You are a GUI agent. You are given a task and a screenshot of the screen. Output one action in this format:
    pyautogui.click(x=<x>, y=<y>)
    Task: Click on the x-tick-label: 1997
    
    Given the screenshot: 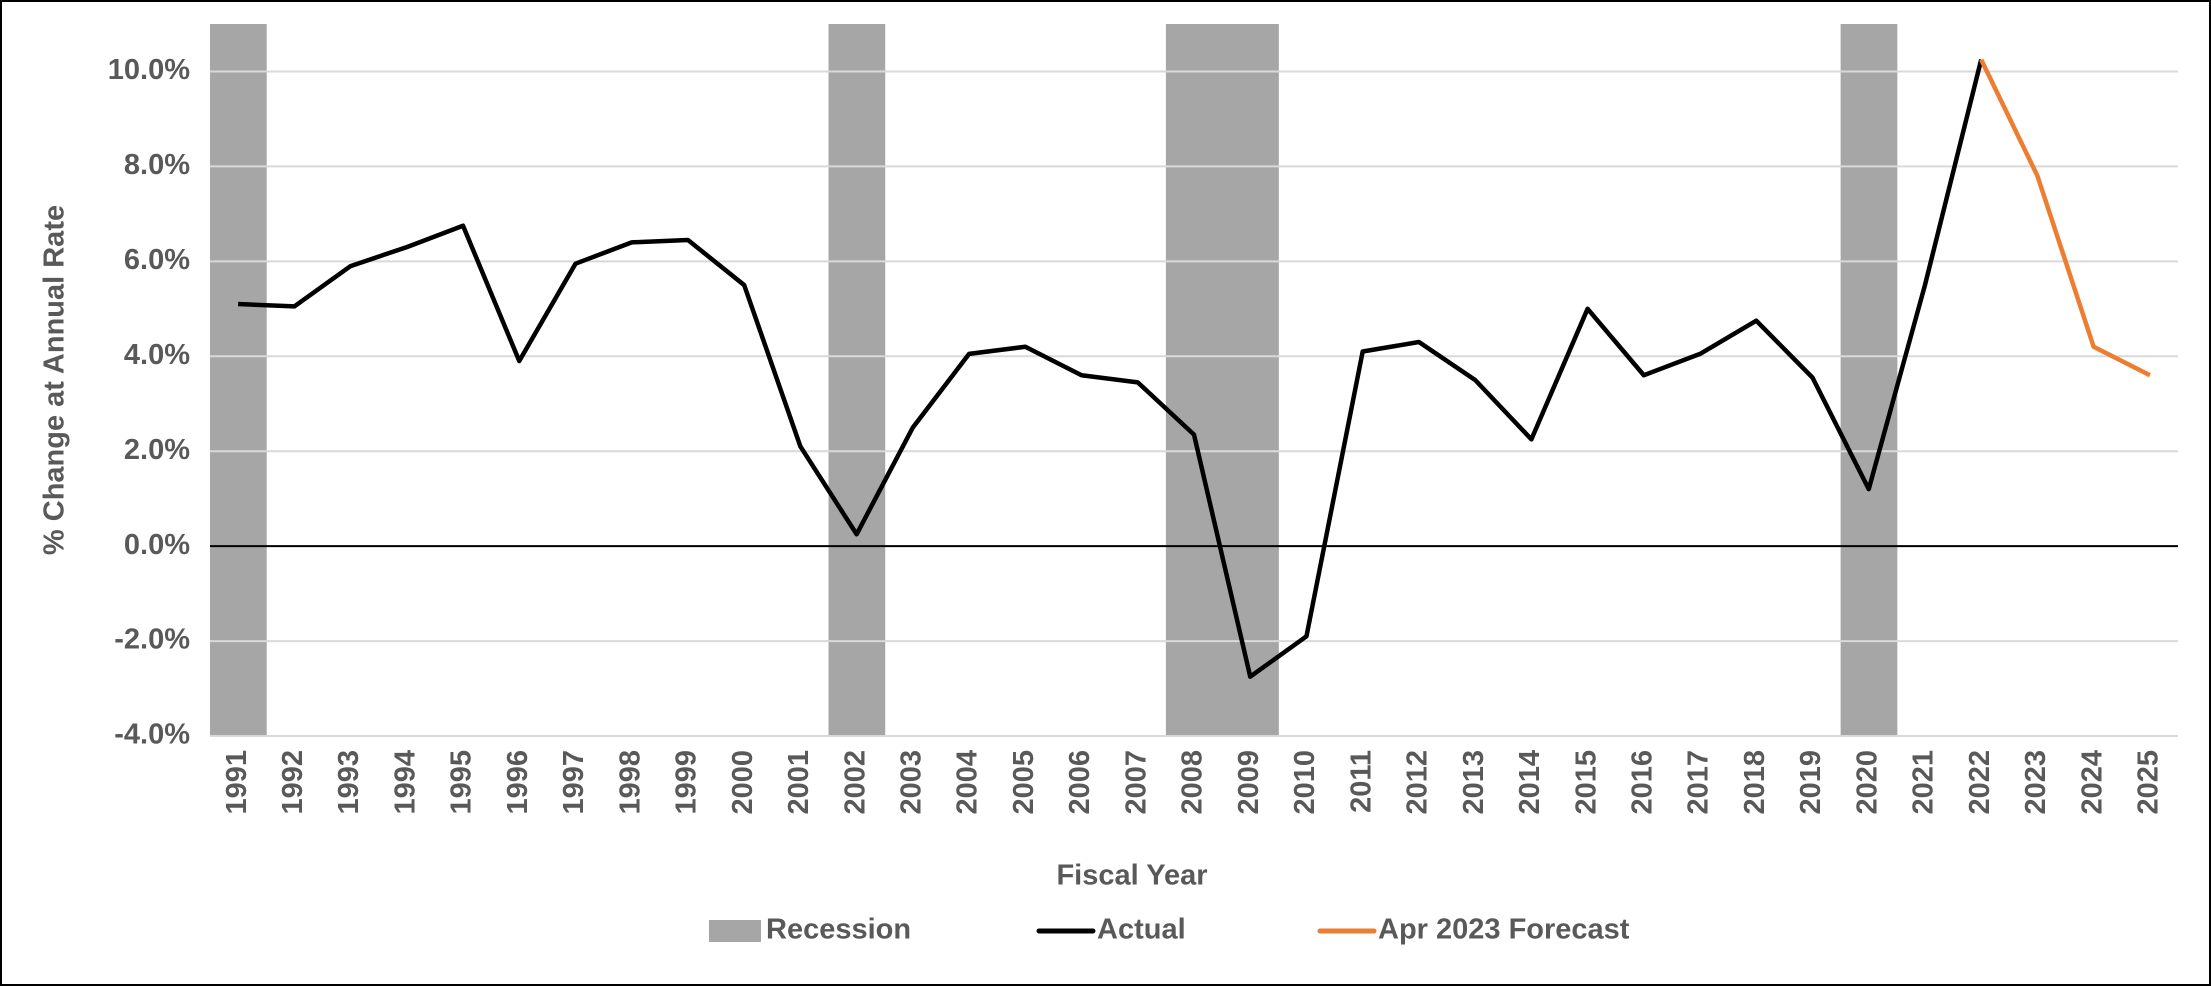 What is the action you would take?
    pyautogui.click(x=574, y=782)
    